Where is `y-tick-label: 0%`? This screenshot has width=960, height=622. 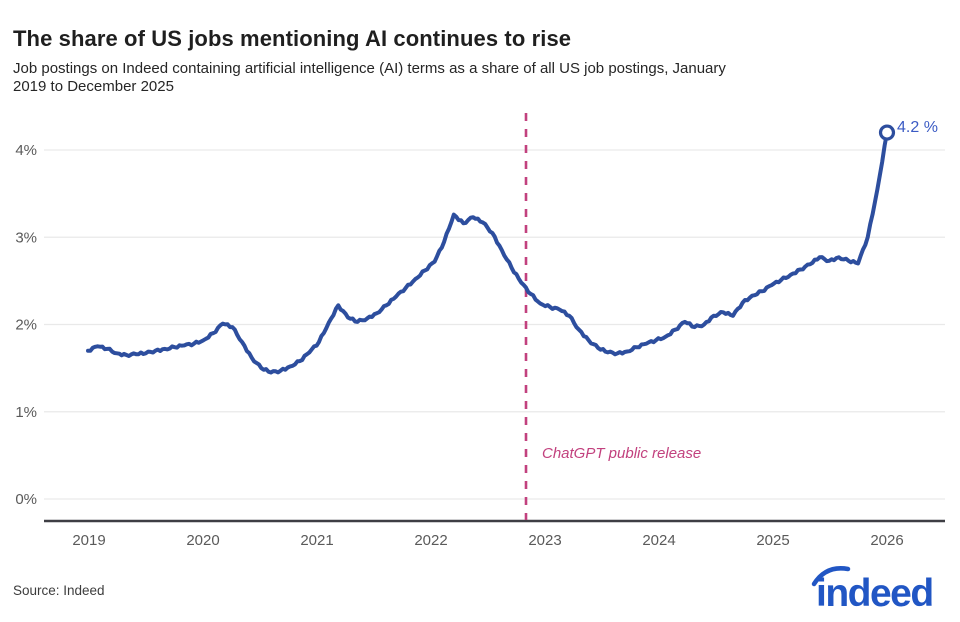
y-tick-label: 0% is located at coordinates (26, 499).